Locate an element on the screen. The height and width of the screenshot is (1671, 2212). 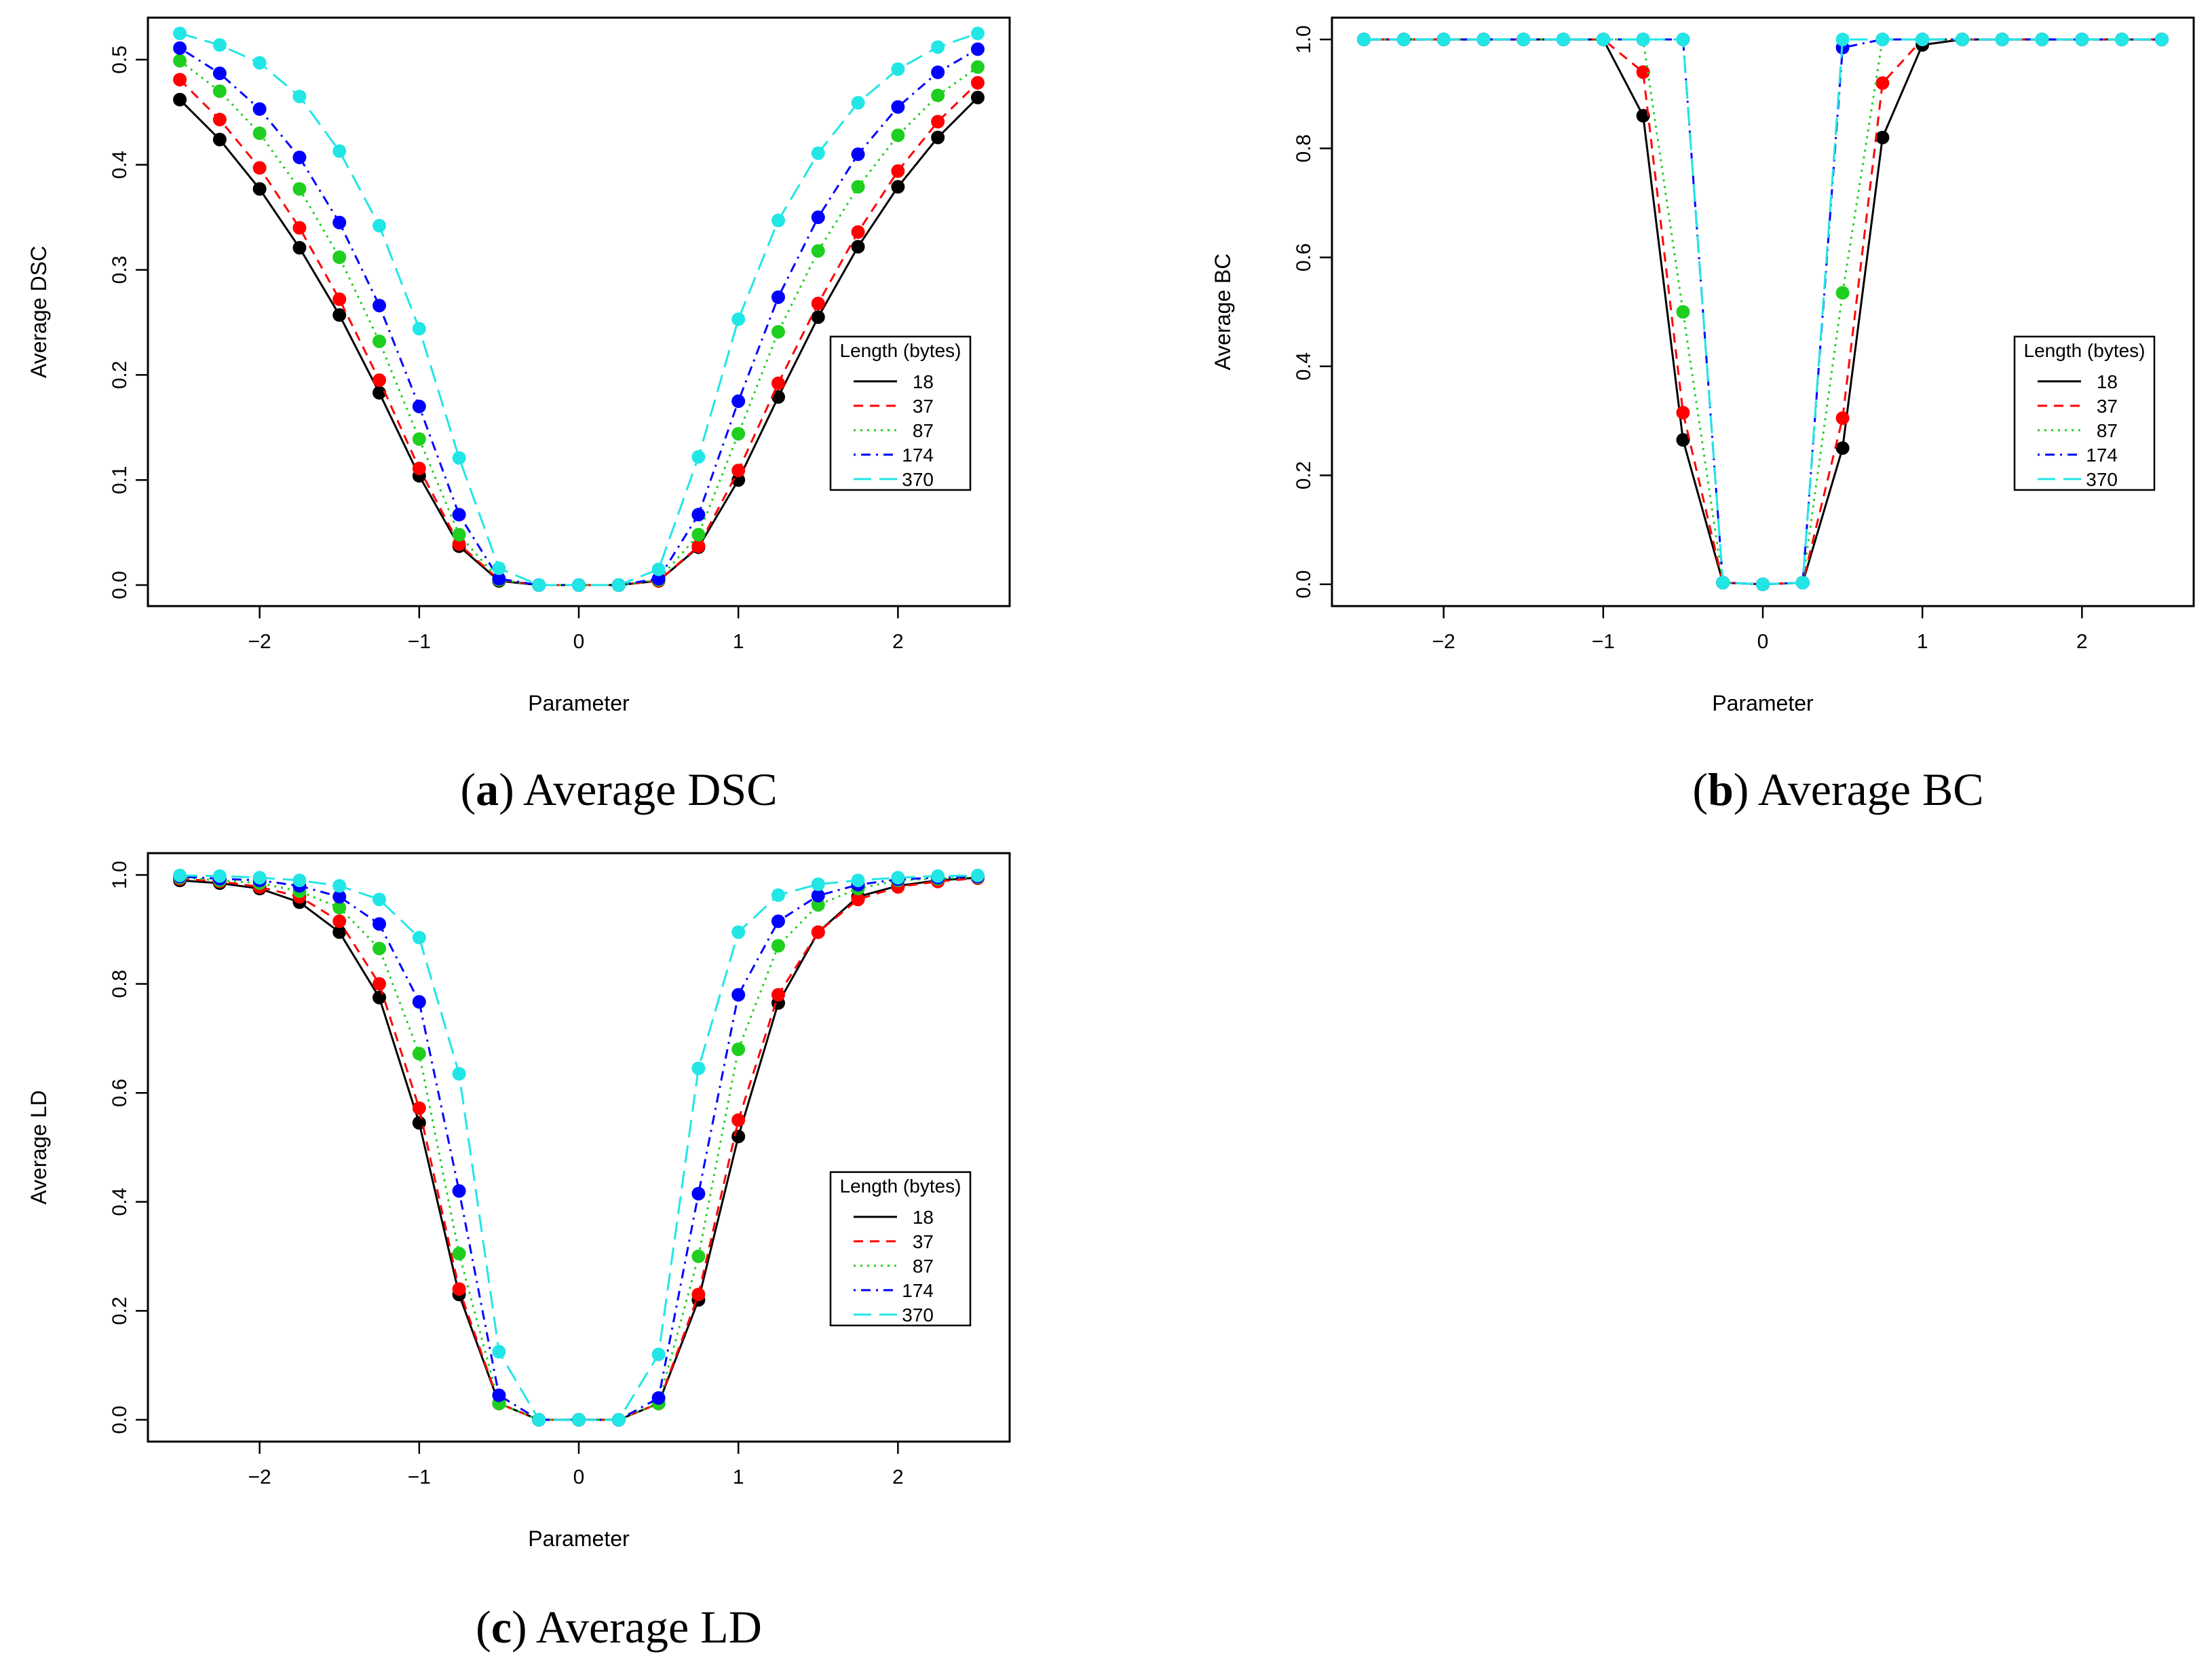
y-axis-title: Average DSC is located at coordinates (38, 312).